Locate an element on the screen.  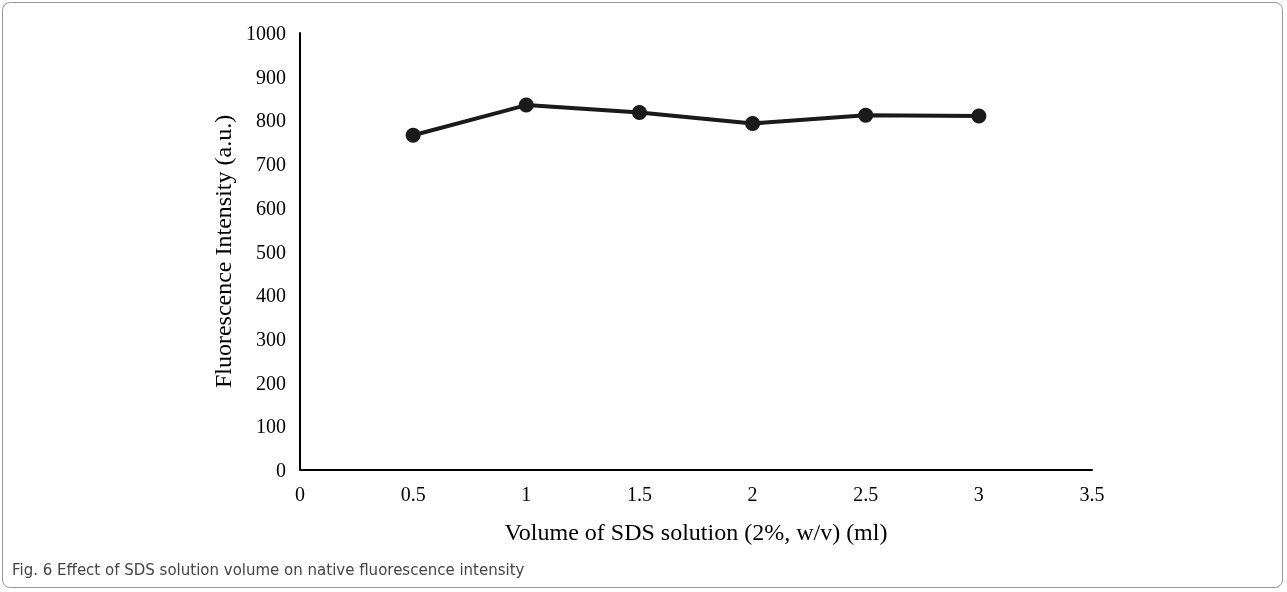
y-tick-label: 700 is located at coordinates (271, 164).